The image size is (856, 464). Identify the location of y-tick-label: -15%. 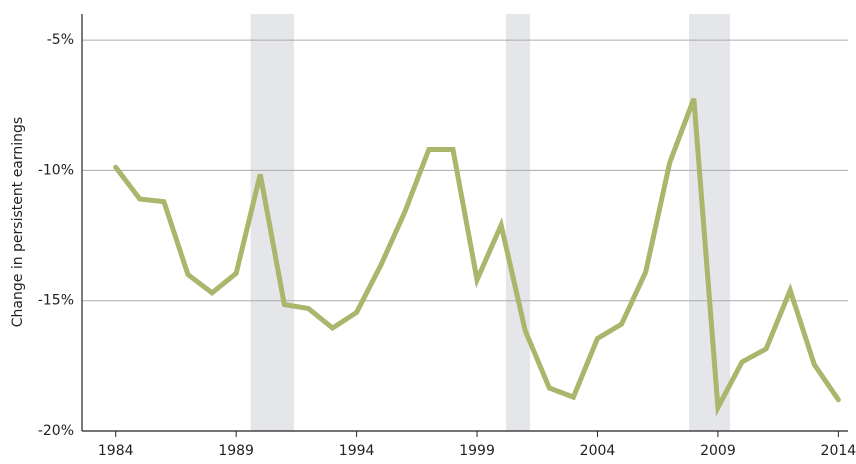
(56, 301).